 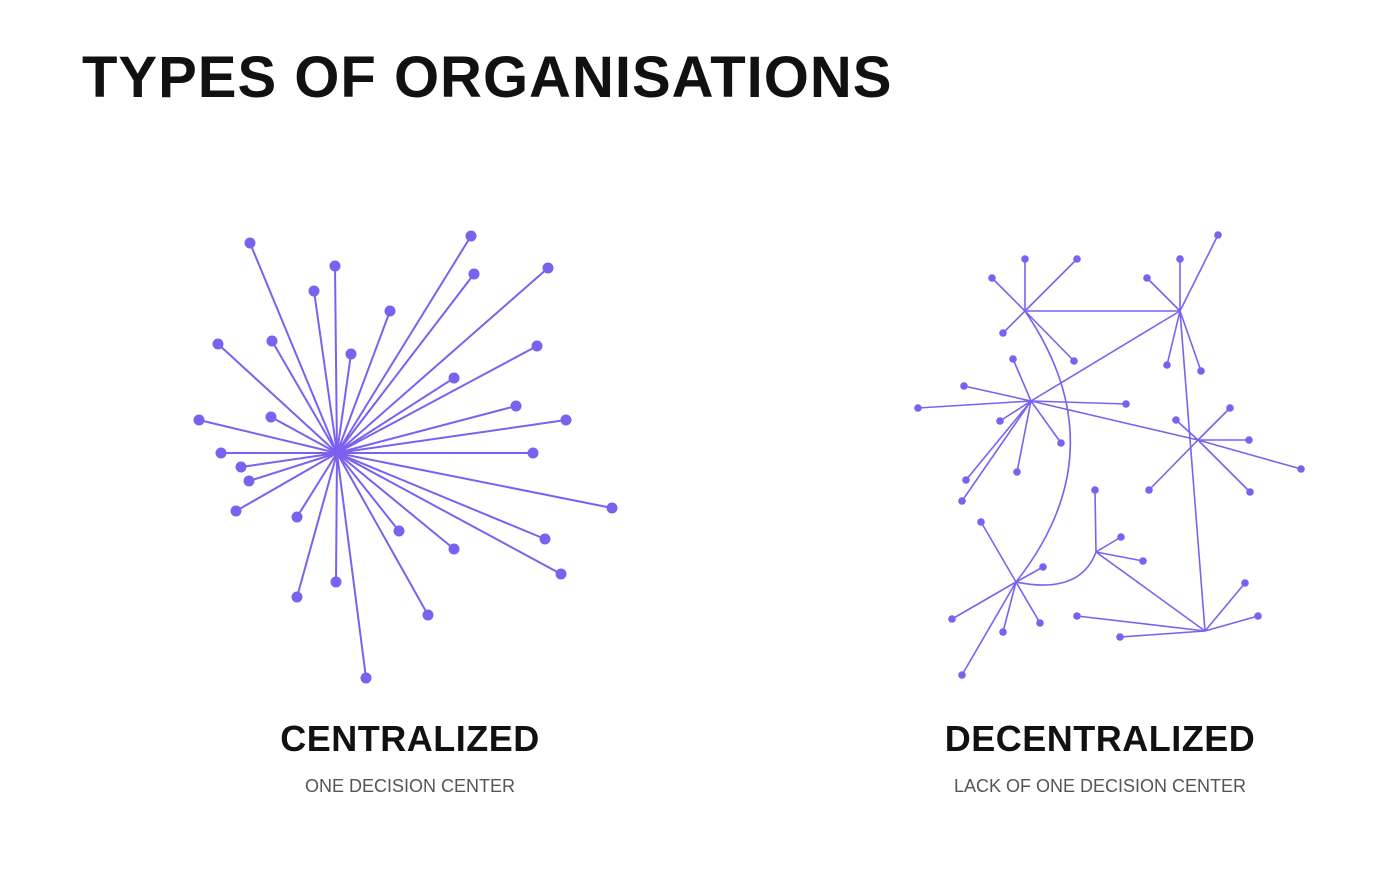 What do you see at coordinates (410, 786) in the screenshot?
I see `panel-subtitle: ONE DECISION CENTER` at bounding box center [410, 786].